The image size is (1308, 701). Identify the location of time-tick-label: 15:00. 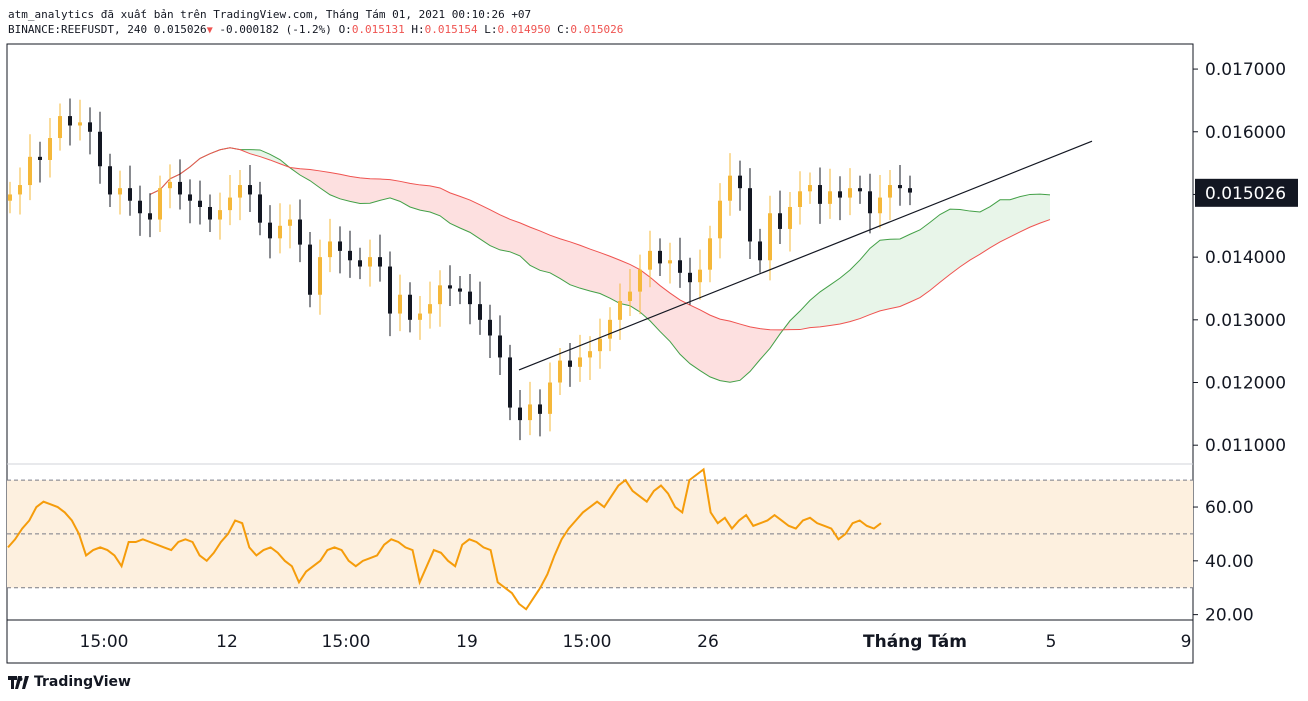
(104, 642).